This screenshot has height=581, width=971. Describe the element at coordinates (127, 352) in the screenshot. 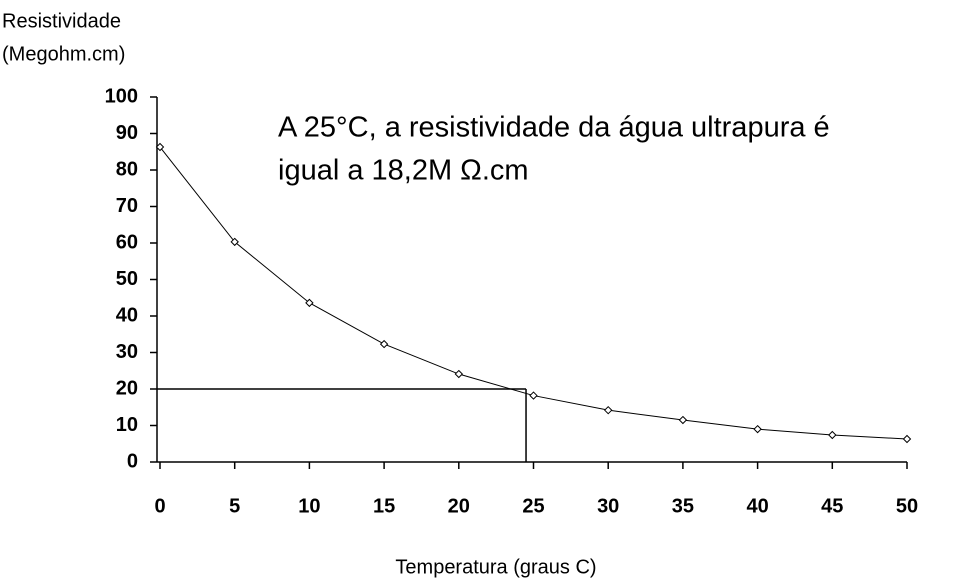

I see `y-tick-label: 30` at that location.